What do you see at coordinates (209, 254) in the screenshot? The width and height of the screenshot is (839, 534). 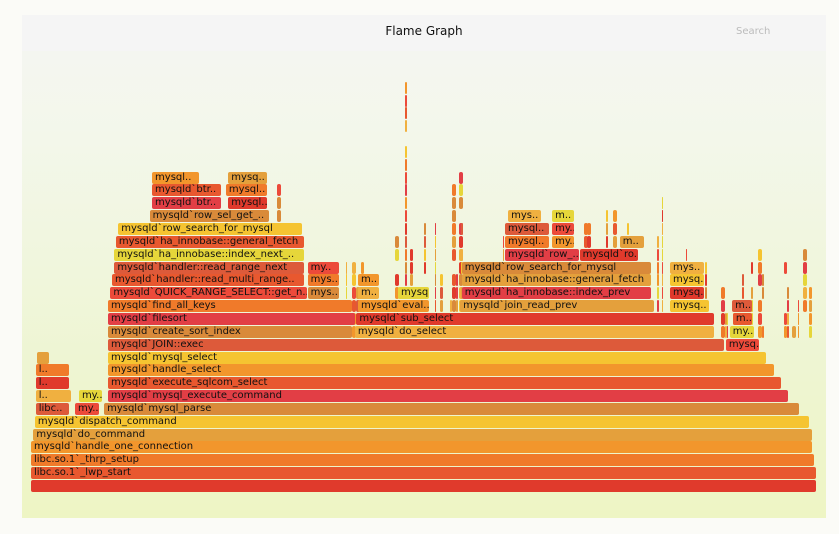 I see `frame: mysqld`ha_innobase::index_next_..` at bounding box center [209, 254].